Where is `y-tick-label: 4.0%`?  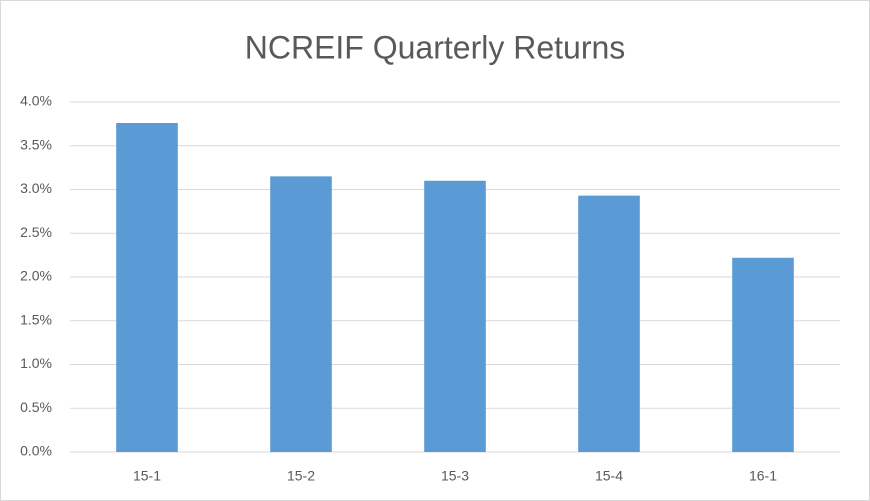 y-tick-label: 4.0% is located at coordinates (36, 101).